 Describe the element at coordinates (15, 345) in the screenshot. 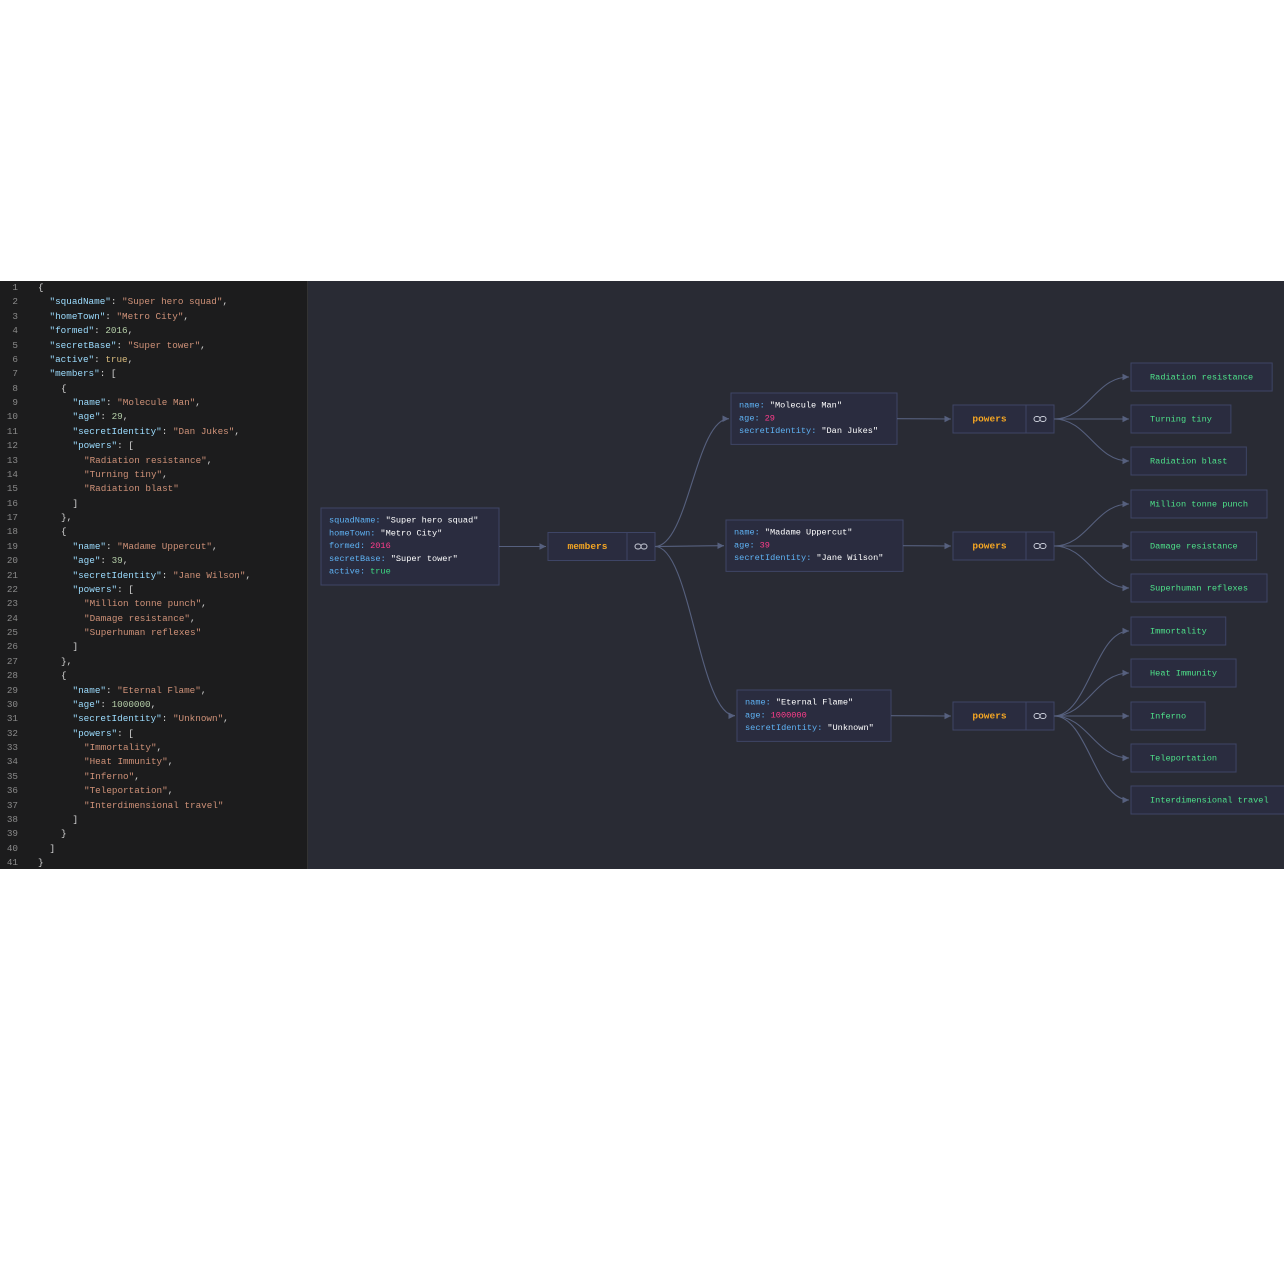

I see `line-number: 5` at that location.